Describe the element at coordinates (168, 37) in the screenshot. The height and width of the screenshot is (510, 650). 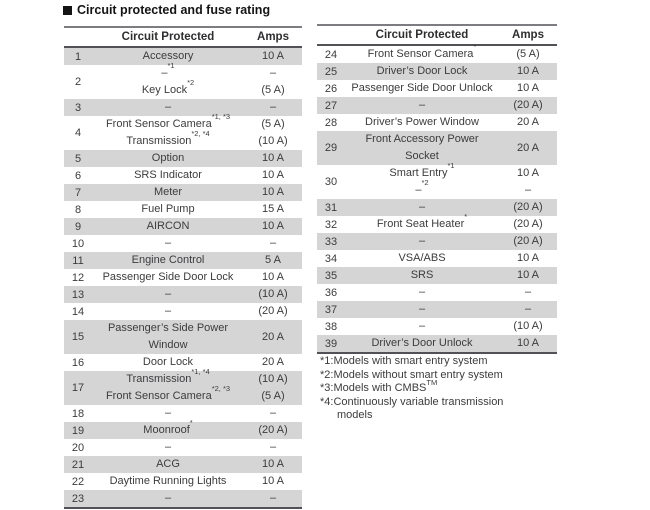
I see `col-header-circuit: Circuit Protected` at that location.